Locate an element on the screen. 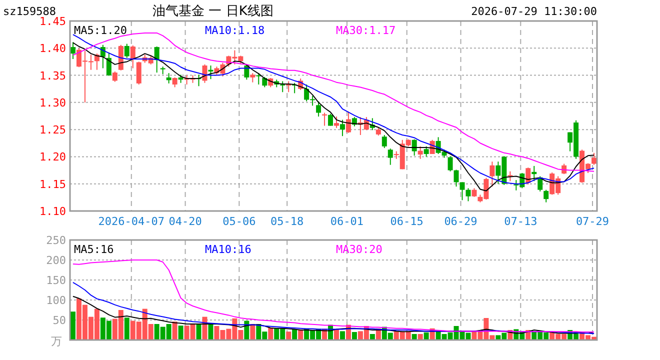 This screenshot has width=660, height=360. text: MA10:16 is located at coordinates (228, 249).